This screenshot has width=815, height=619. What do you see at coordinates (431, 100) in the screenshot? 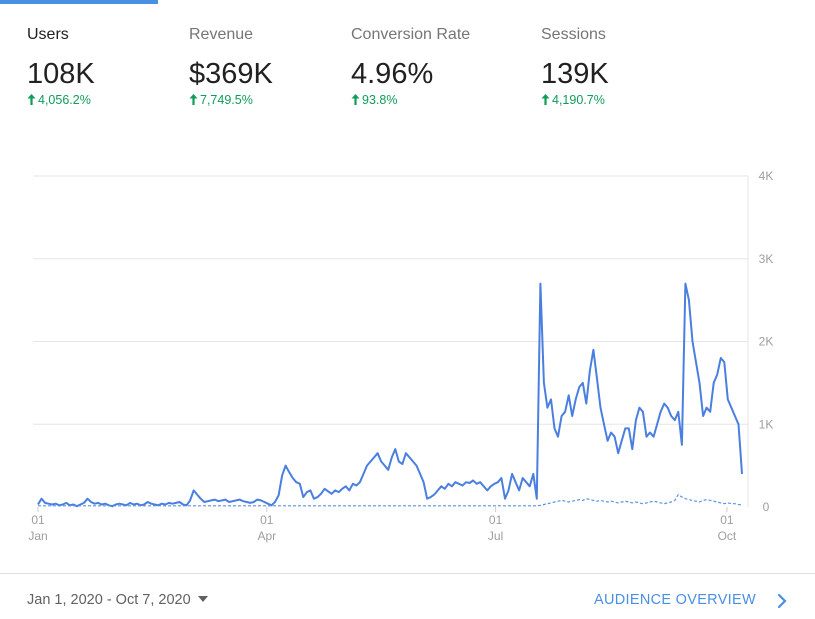
I see `metric-change: 93.8%` at bounding box center [431, 100].